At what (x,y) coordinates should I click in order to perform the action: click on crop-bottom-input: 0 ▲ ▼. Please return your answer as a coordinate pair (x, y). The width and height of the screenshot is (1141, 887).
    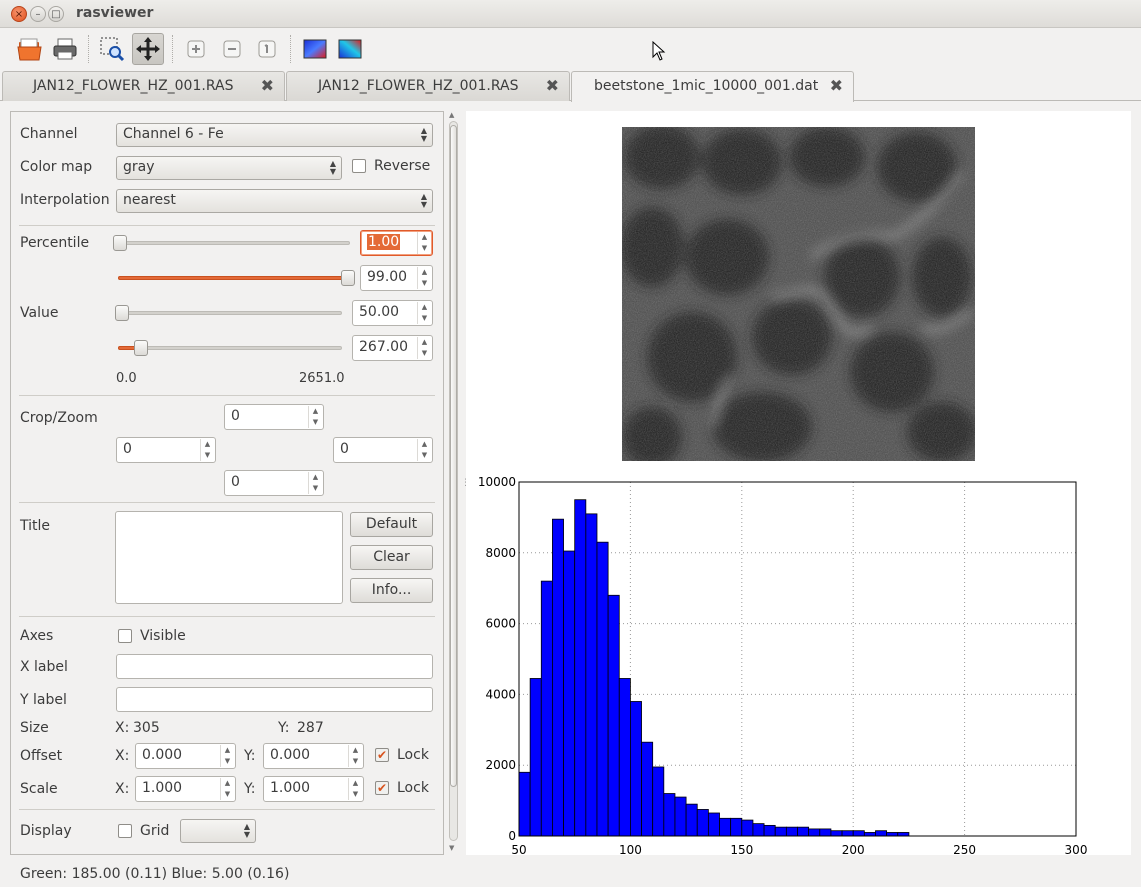
    Looking at the image, I should click on (274, 483).